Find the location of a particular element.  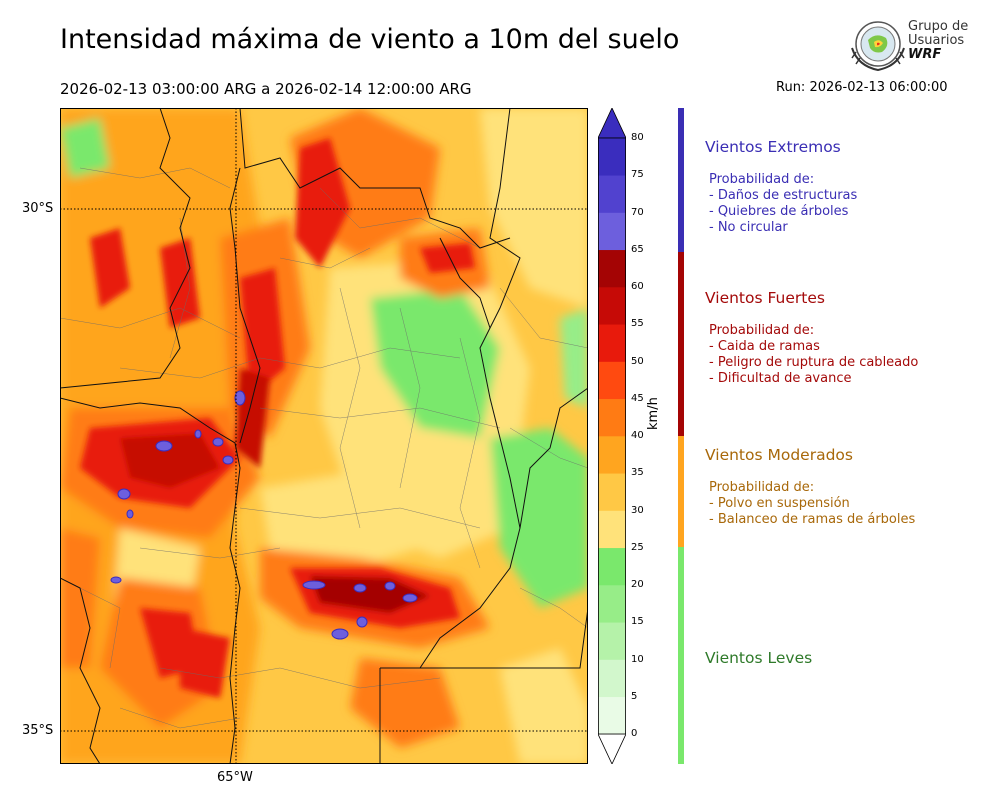

category-line: - Quiebres de árboles is located at coordinates (779, 211).